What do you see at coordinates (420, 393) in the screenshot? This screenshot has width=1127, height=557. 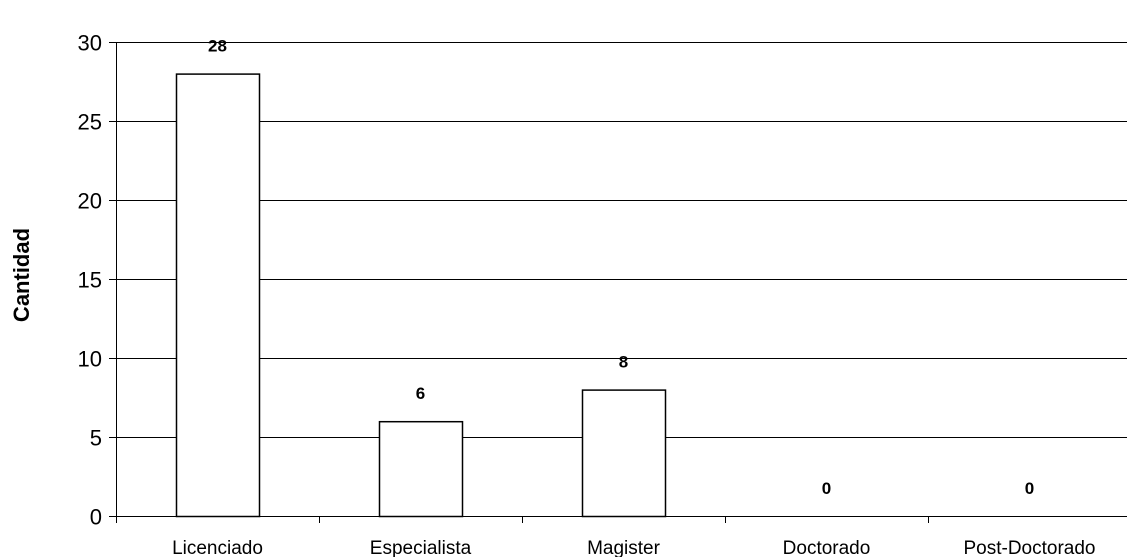 I see `data-label: 6` at bounding box center [420, 393].